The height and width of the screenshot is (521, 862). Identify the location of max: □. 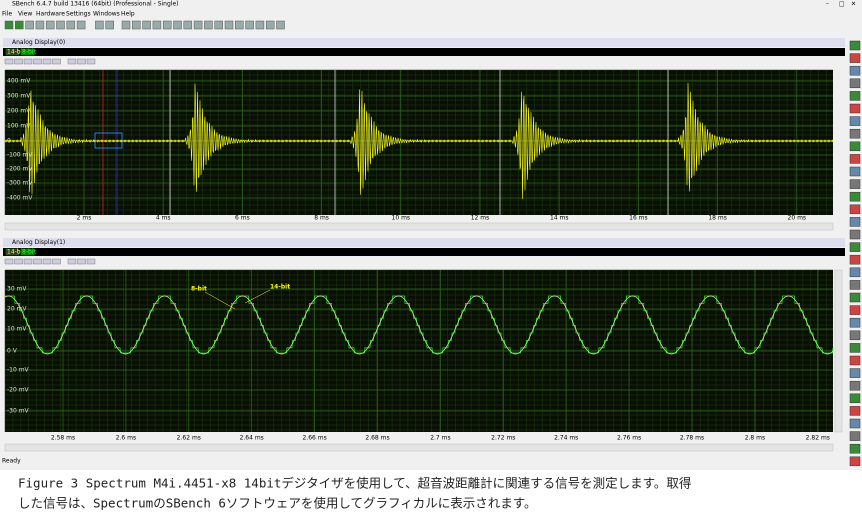
(842, 4).